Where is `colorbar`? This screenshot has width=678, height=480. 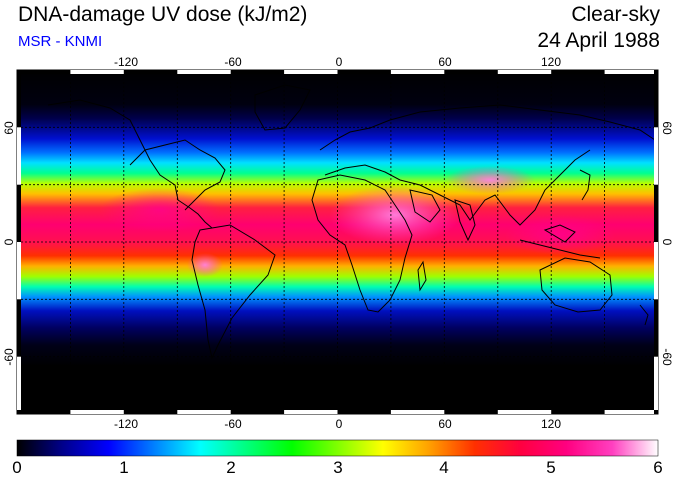 colorbar is located at coordinates (337, 448).